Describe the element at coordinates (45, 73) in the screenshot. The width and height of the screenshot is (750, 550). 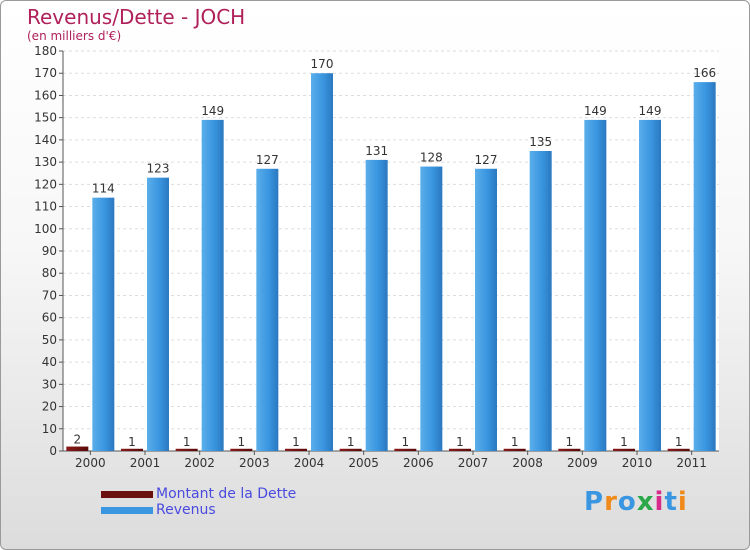
I see `y-tick-label: 170` at that location.